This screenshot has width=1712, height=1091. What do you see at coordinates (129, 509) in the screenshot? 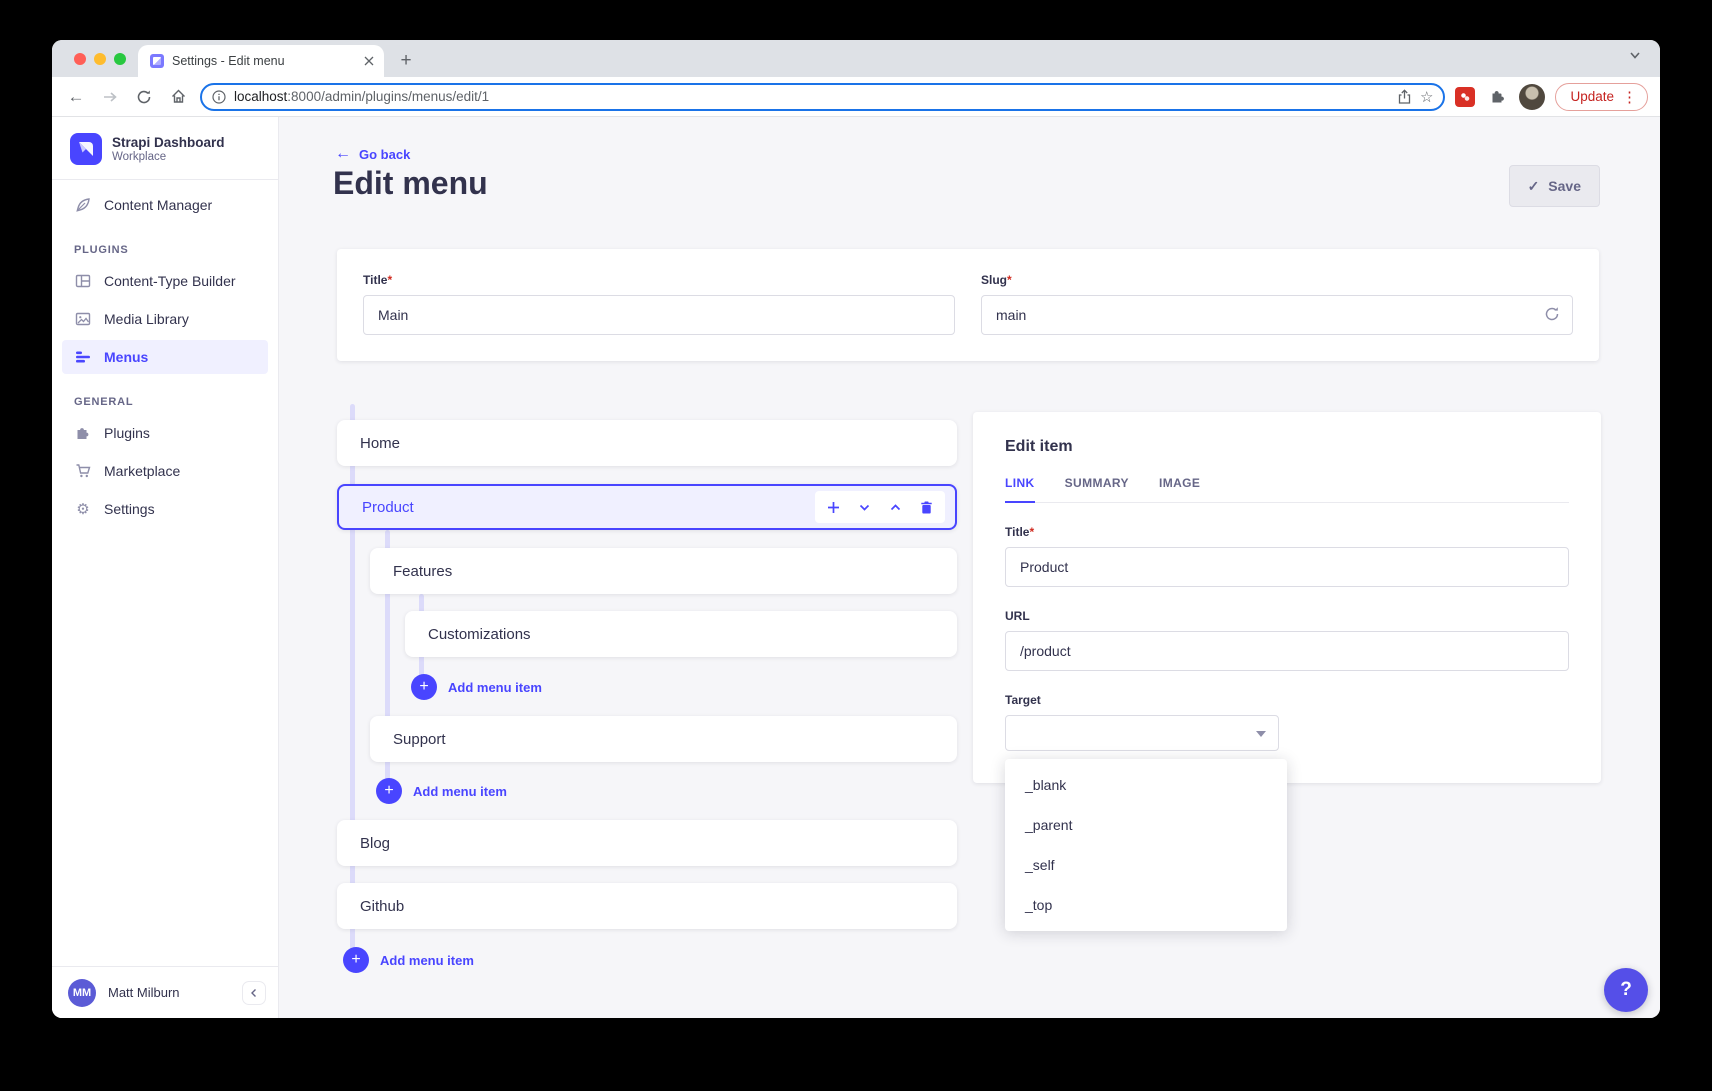
I see `sidebar-item-label: Settings` at bounding box center [129, 509].